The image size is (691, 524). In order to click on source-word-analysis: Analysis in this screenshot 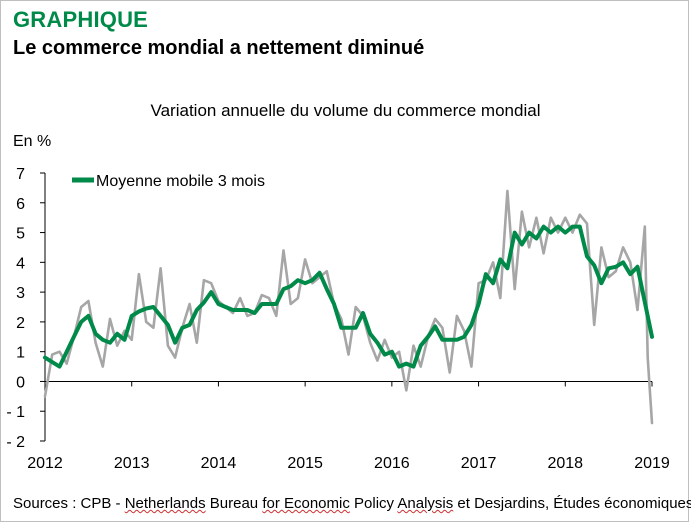, I will do `click(425, 503)`.